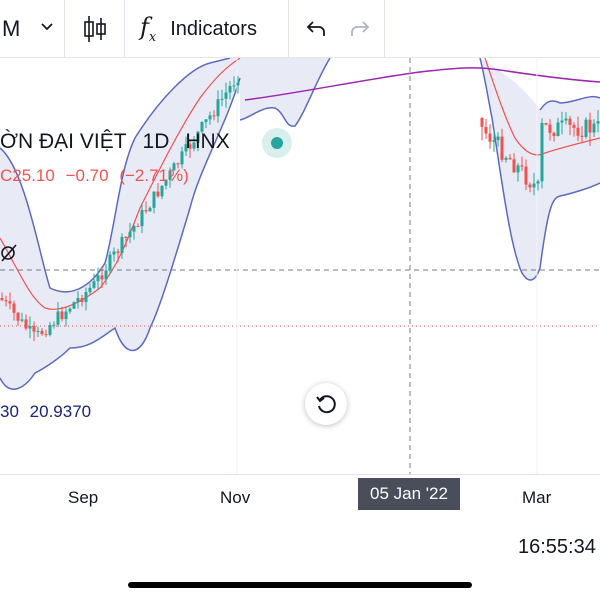 Image resolution: width=600 pixels, height=600 pixels. What do you see at coordinates (63, 141) in the screenshot?
I see `symbol-name: ỜN ĐẠI VIỆT` at bounding box center [63, 141].